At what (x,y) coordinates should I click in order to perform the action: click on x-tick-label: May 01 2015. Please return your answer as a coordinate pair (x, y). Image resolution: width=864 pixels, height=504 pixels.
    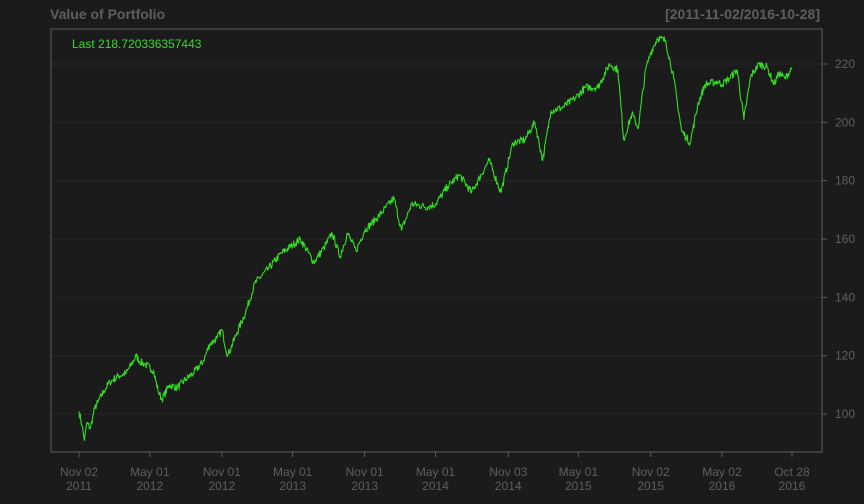
    Looking at the image, I should click on (579, 479).